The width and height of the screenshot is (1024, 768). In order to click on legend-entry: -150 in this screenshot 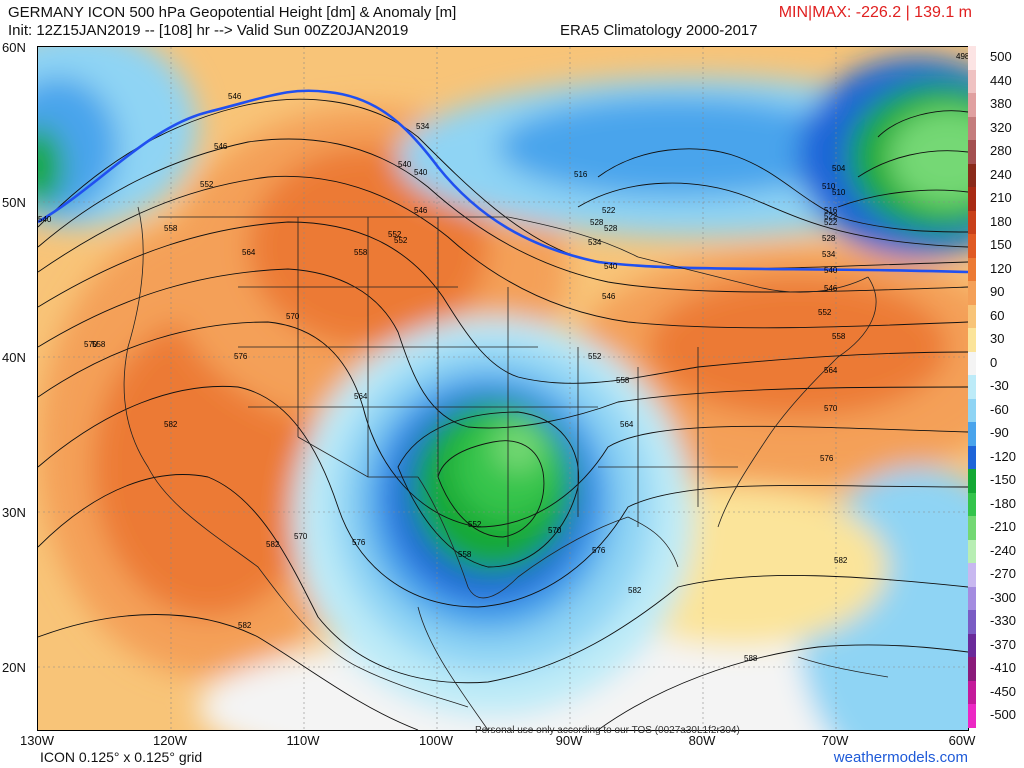, I will do `click(996, 481)`.